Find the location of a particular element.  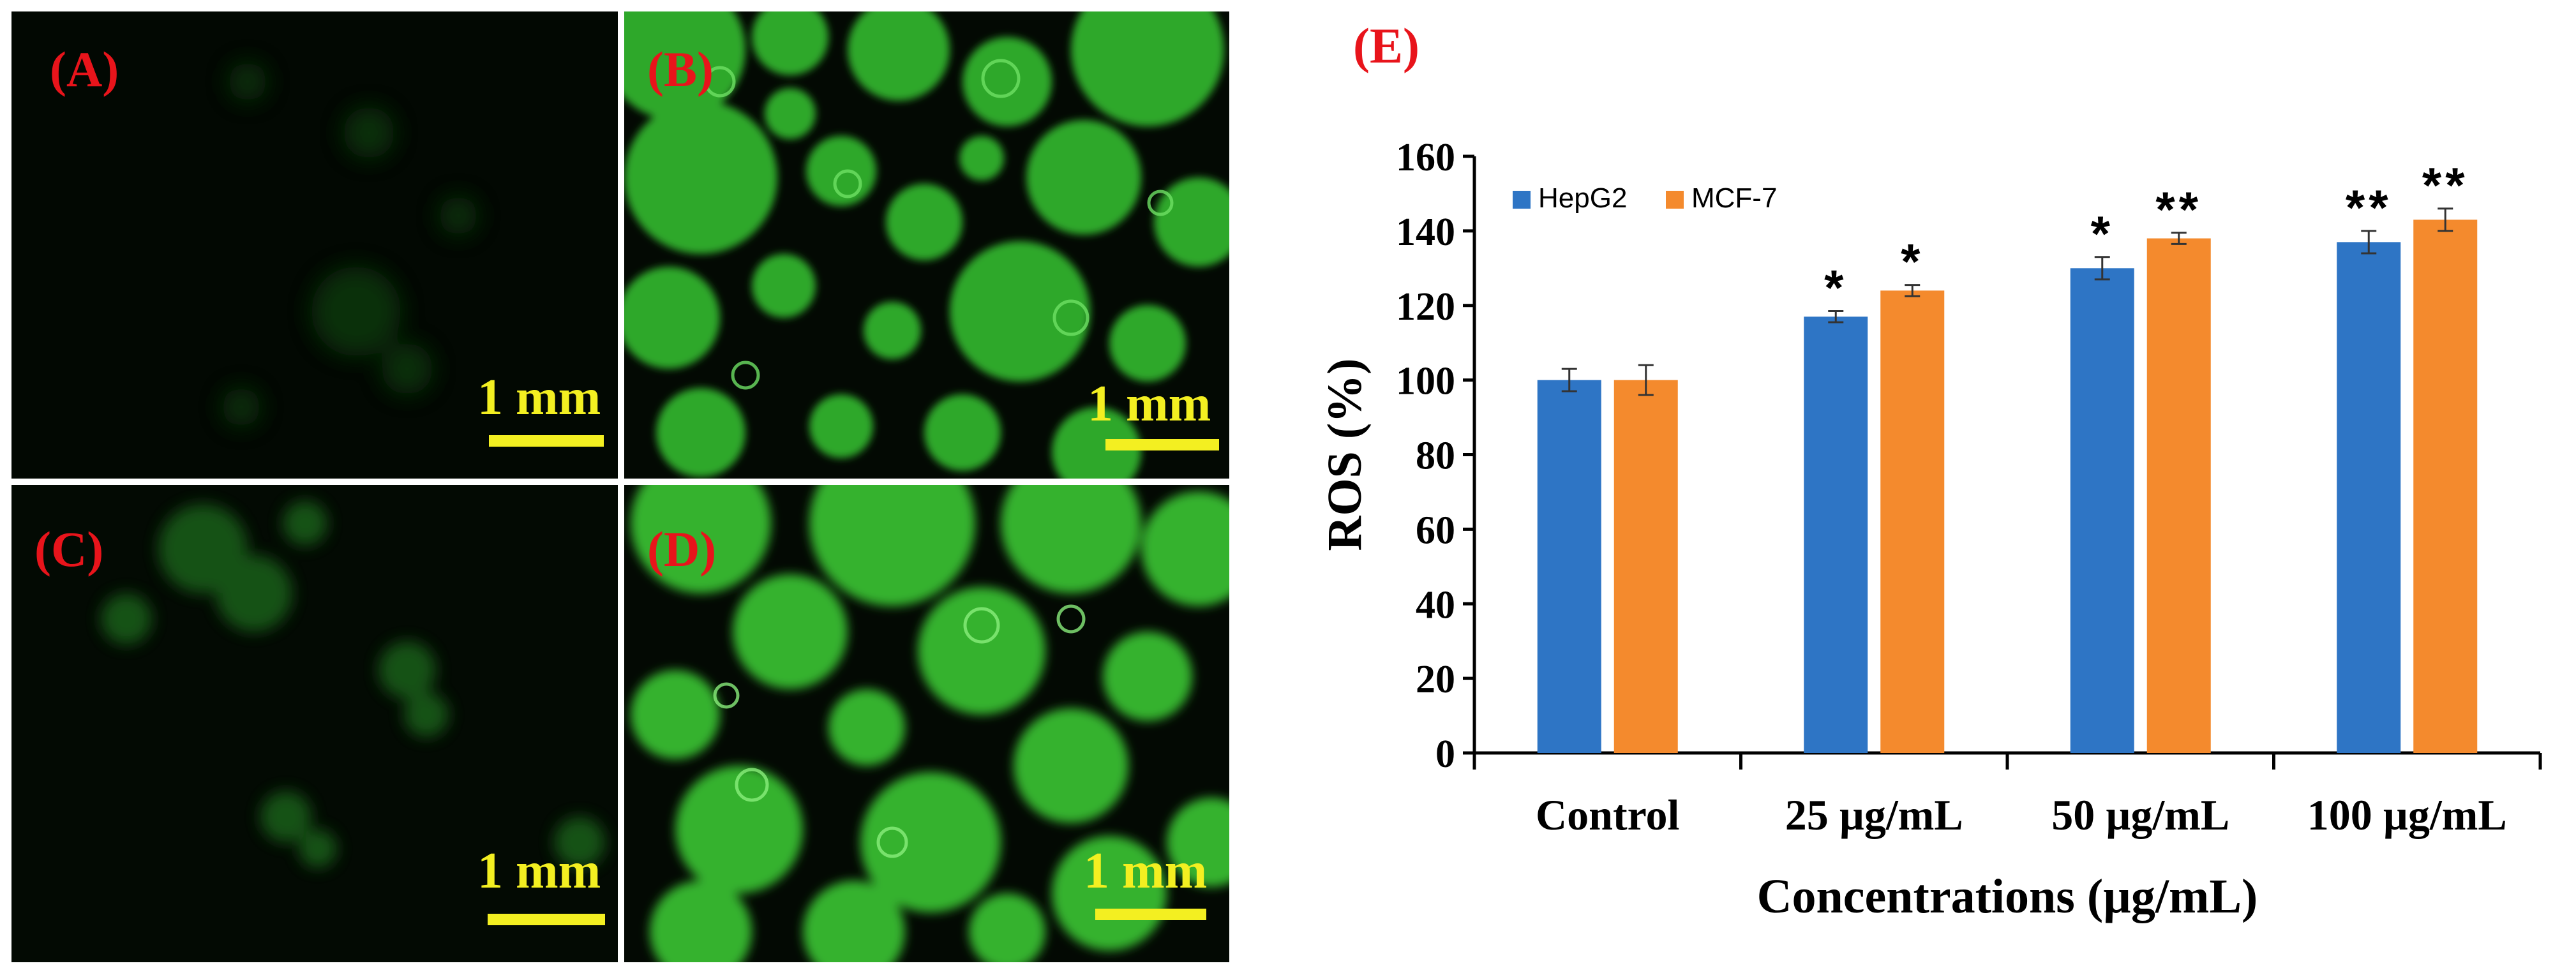

legend-label: HepG2 is located at coordinates (1582, 198).